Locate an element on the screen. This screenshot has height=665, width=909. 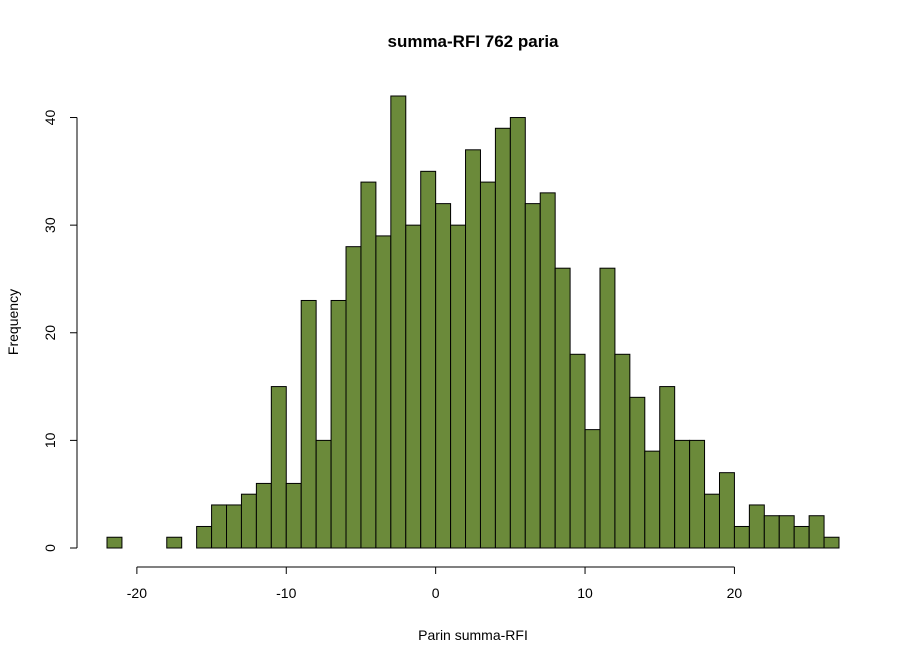
y-tick-label: 20 is located at coordinates (50, 333).